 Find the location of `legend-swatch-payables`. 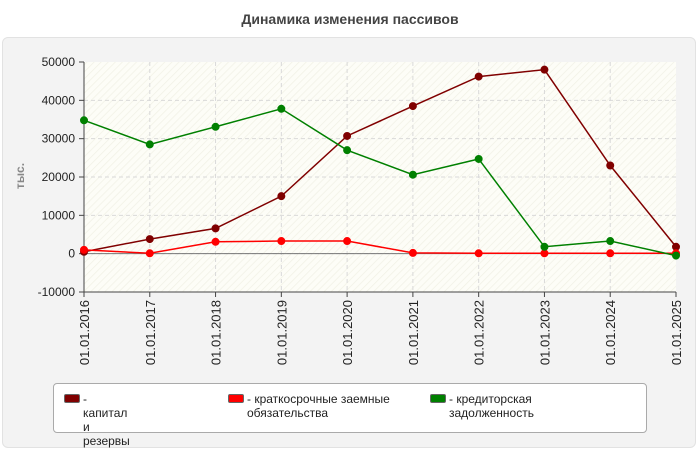

legend-swatch-payables is located at coordinates (438, 398).